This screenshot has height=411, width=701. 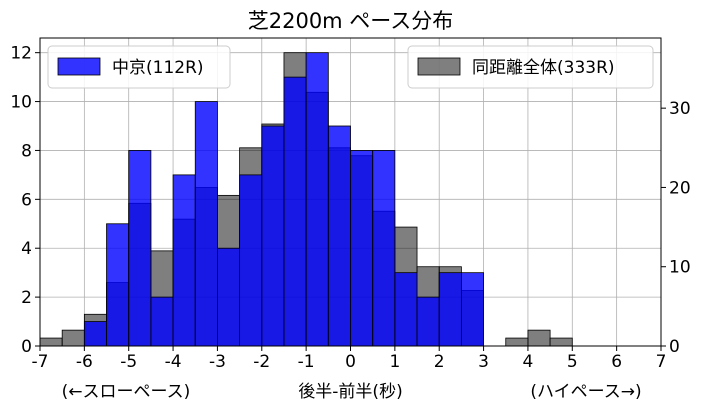 I want to click on y-left-tick-label: 6, so click(x=26, y=200).